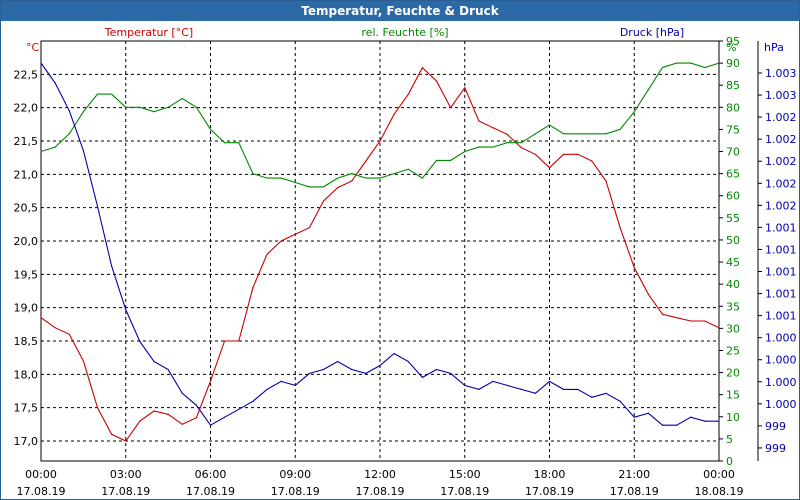 Image resolution: width=800 pixels, height=500 pixels. Describe the element at coordinates (733, 284) in the screenshot. I see `humidity-tick-label: 40` at that location.